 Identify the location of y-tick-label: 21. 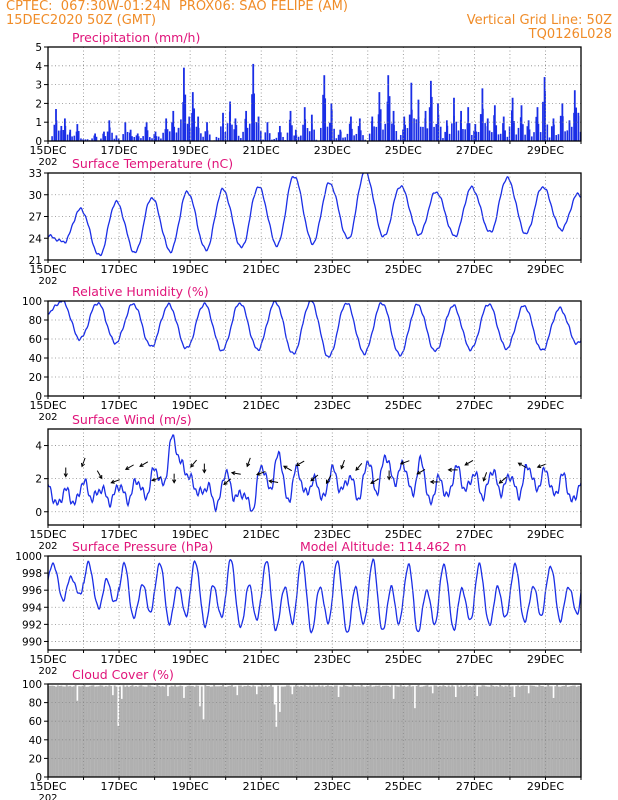
(35, 261).